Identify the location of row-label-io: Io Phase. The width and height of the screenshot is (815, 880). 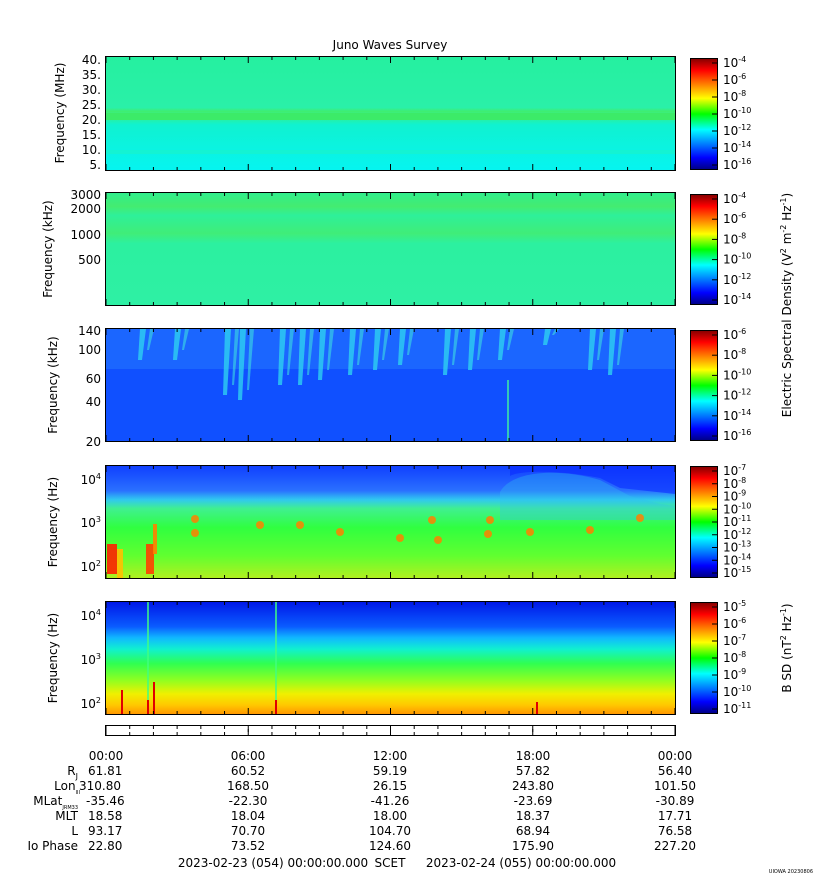
(52, 846).